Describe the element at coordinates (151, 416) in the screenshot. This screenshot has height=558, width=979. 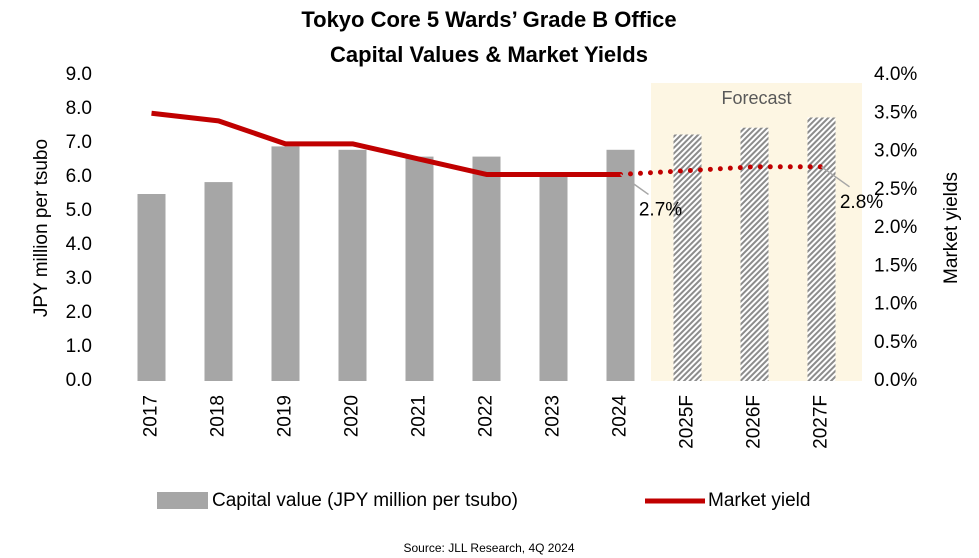
I see `x-tick-label: 2017` at that location.